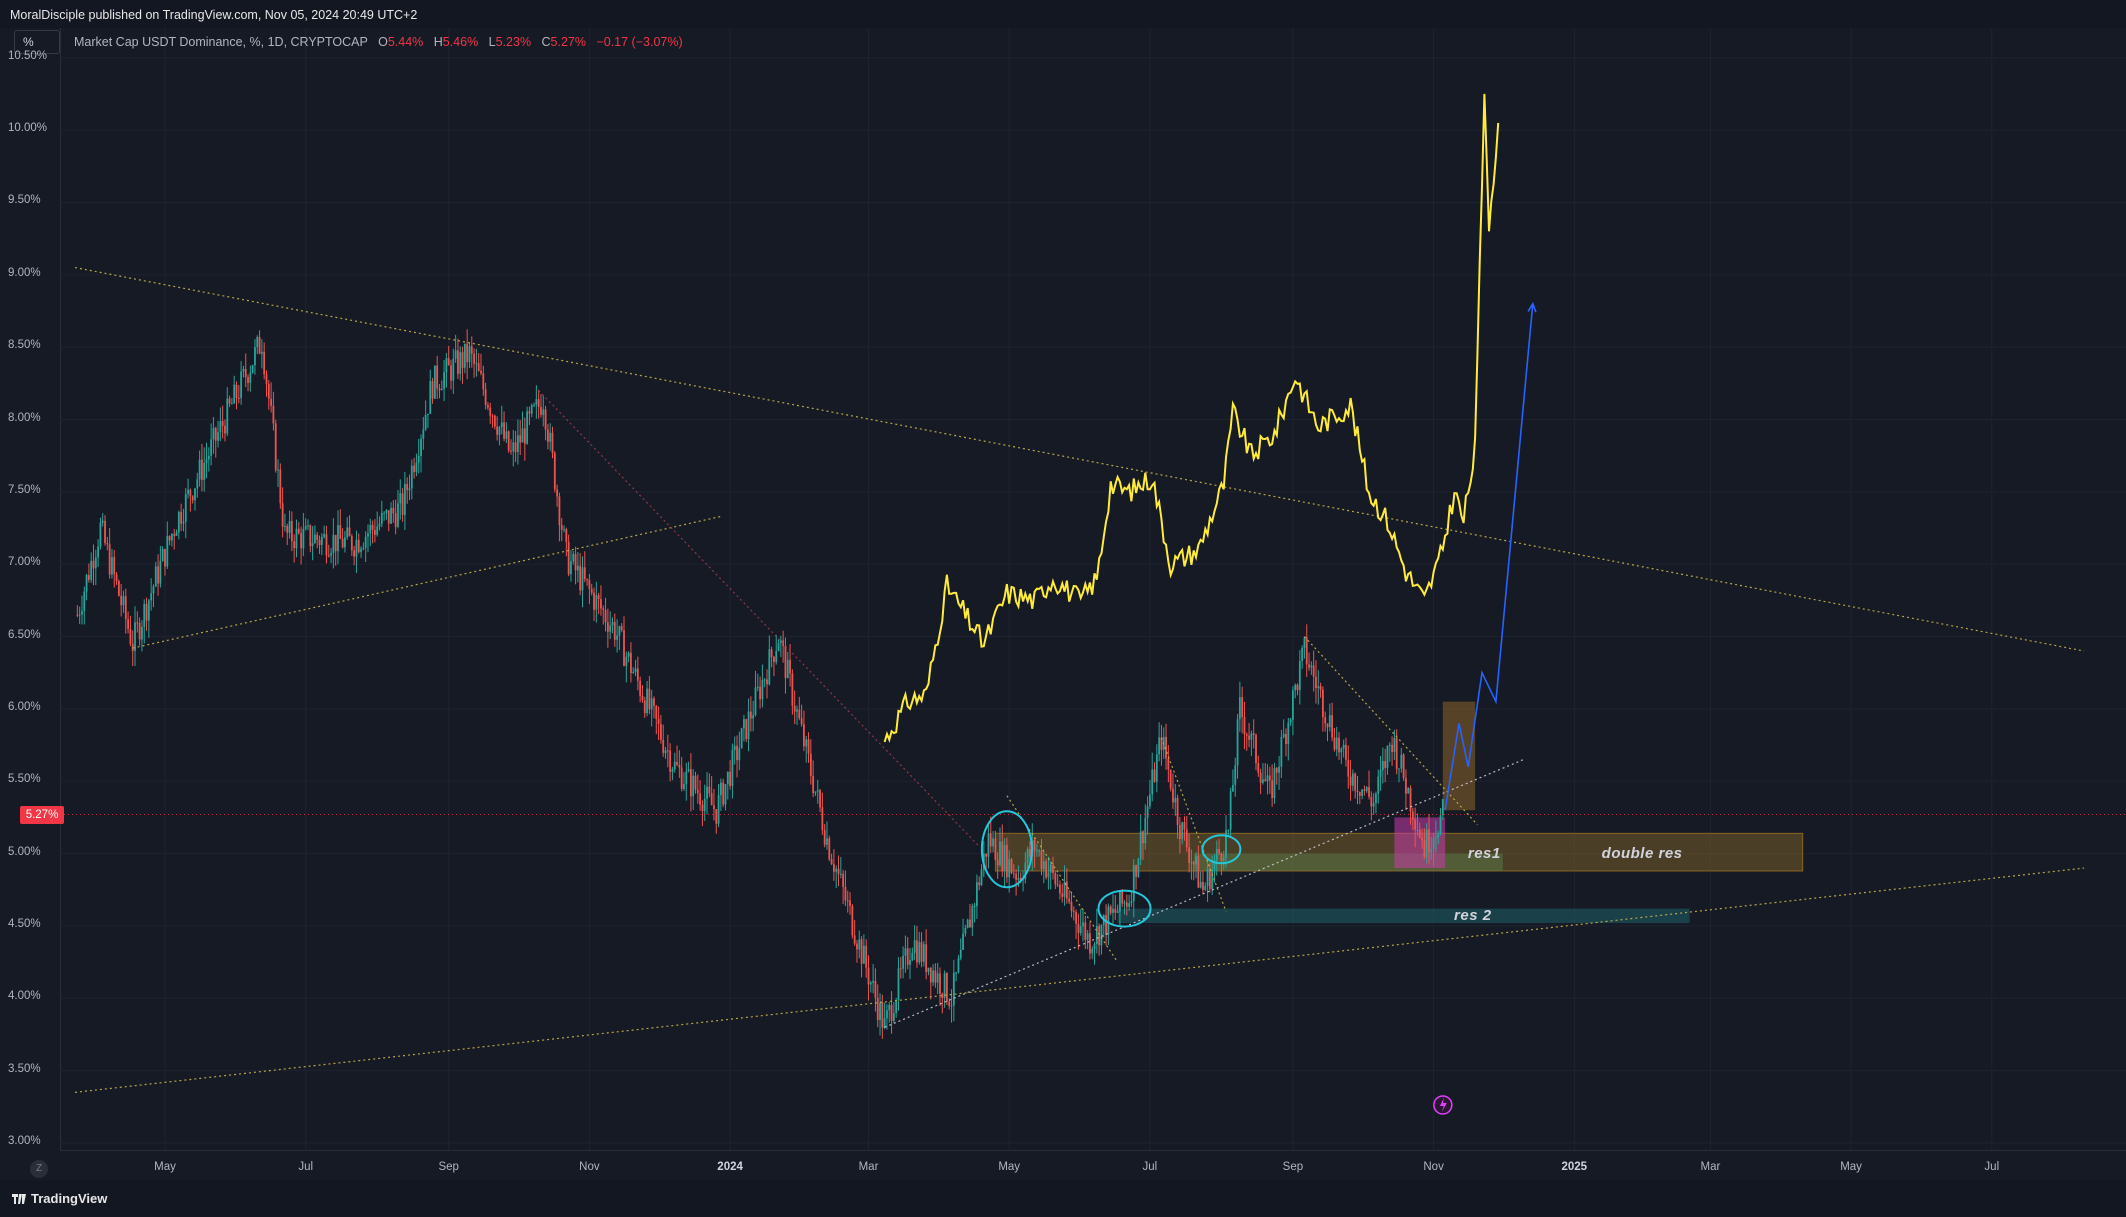 Image resolution: width=2126 pixels, height=1217 pixels. Describe the element at coordinates (37, 42) in the screenshot. I see `scale-percent-button: %` at that location.